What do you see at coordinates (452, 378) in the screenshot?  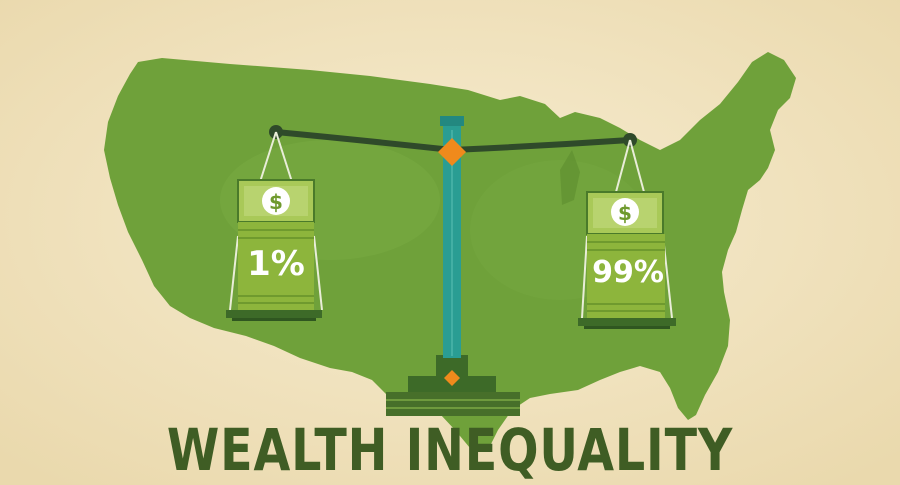 I see `base-diamond-icon` at bounding box center [452, 378].